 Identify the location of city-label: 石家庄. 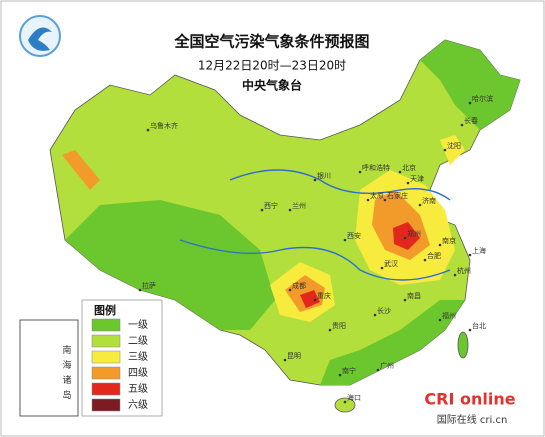
(397, 195).